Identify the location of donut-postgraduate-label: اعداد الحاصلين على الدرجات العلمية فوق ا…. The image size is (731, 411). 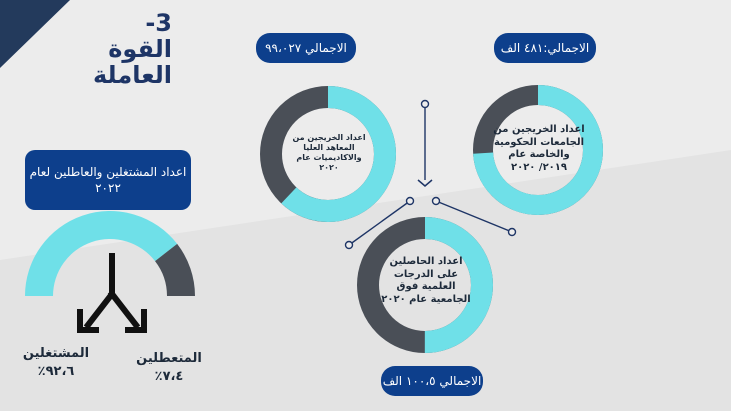
(426, 280).